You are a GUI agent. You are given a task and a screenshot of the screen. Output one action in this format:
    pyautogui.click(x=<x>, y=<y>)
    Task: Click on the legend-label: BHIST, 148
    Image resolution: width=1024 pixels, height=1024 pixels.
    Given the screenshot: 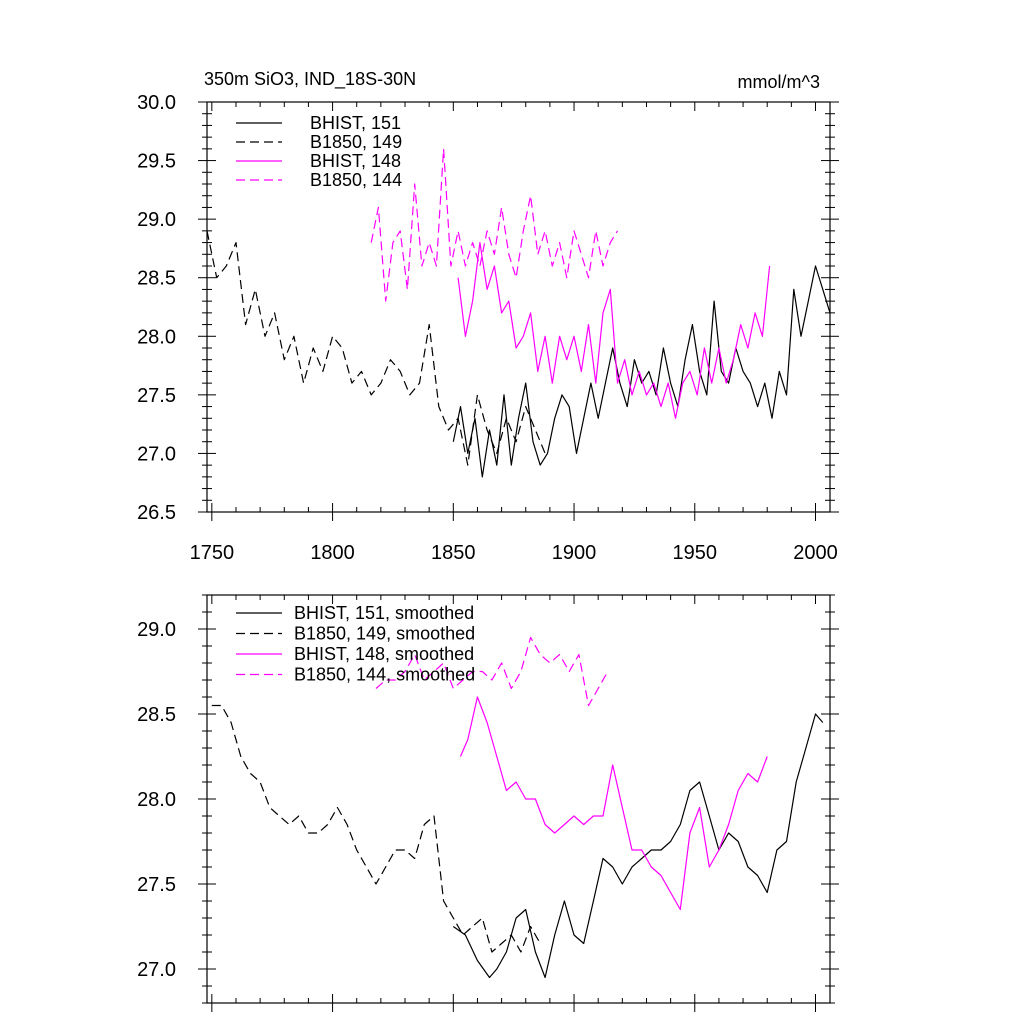 What is the action you would take?
    pyautogui.click(x=355, y=161)
    